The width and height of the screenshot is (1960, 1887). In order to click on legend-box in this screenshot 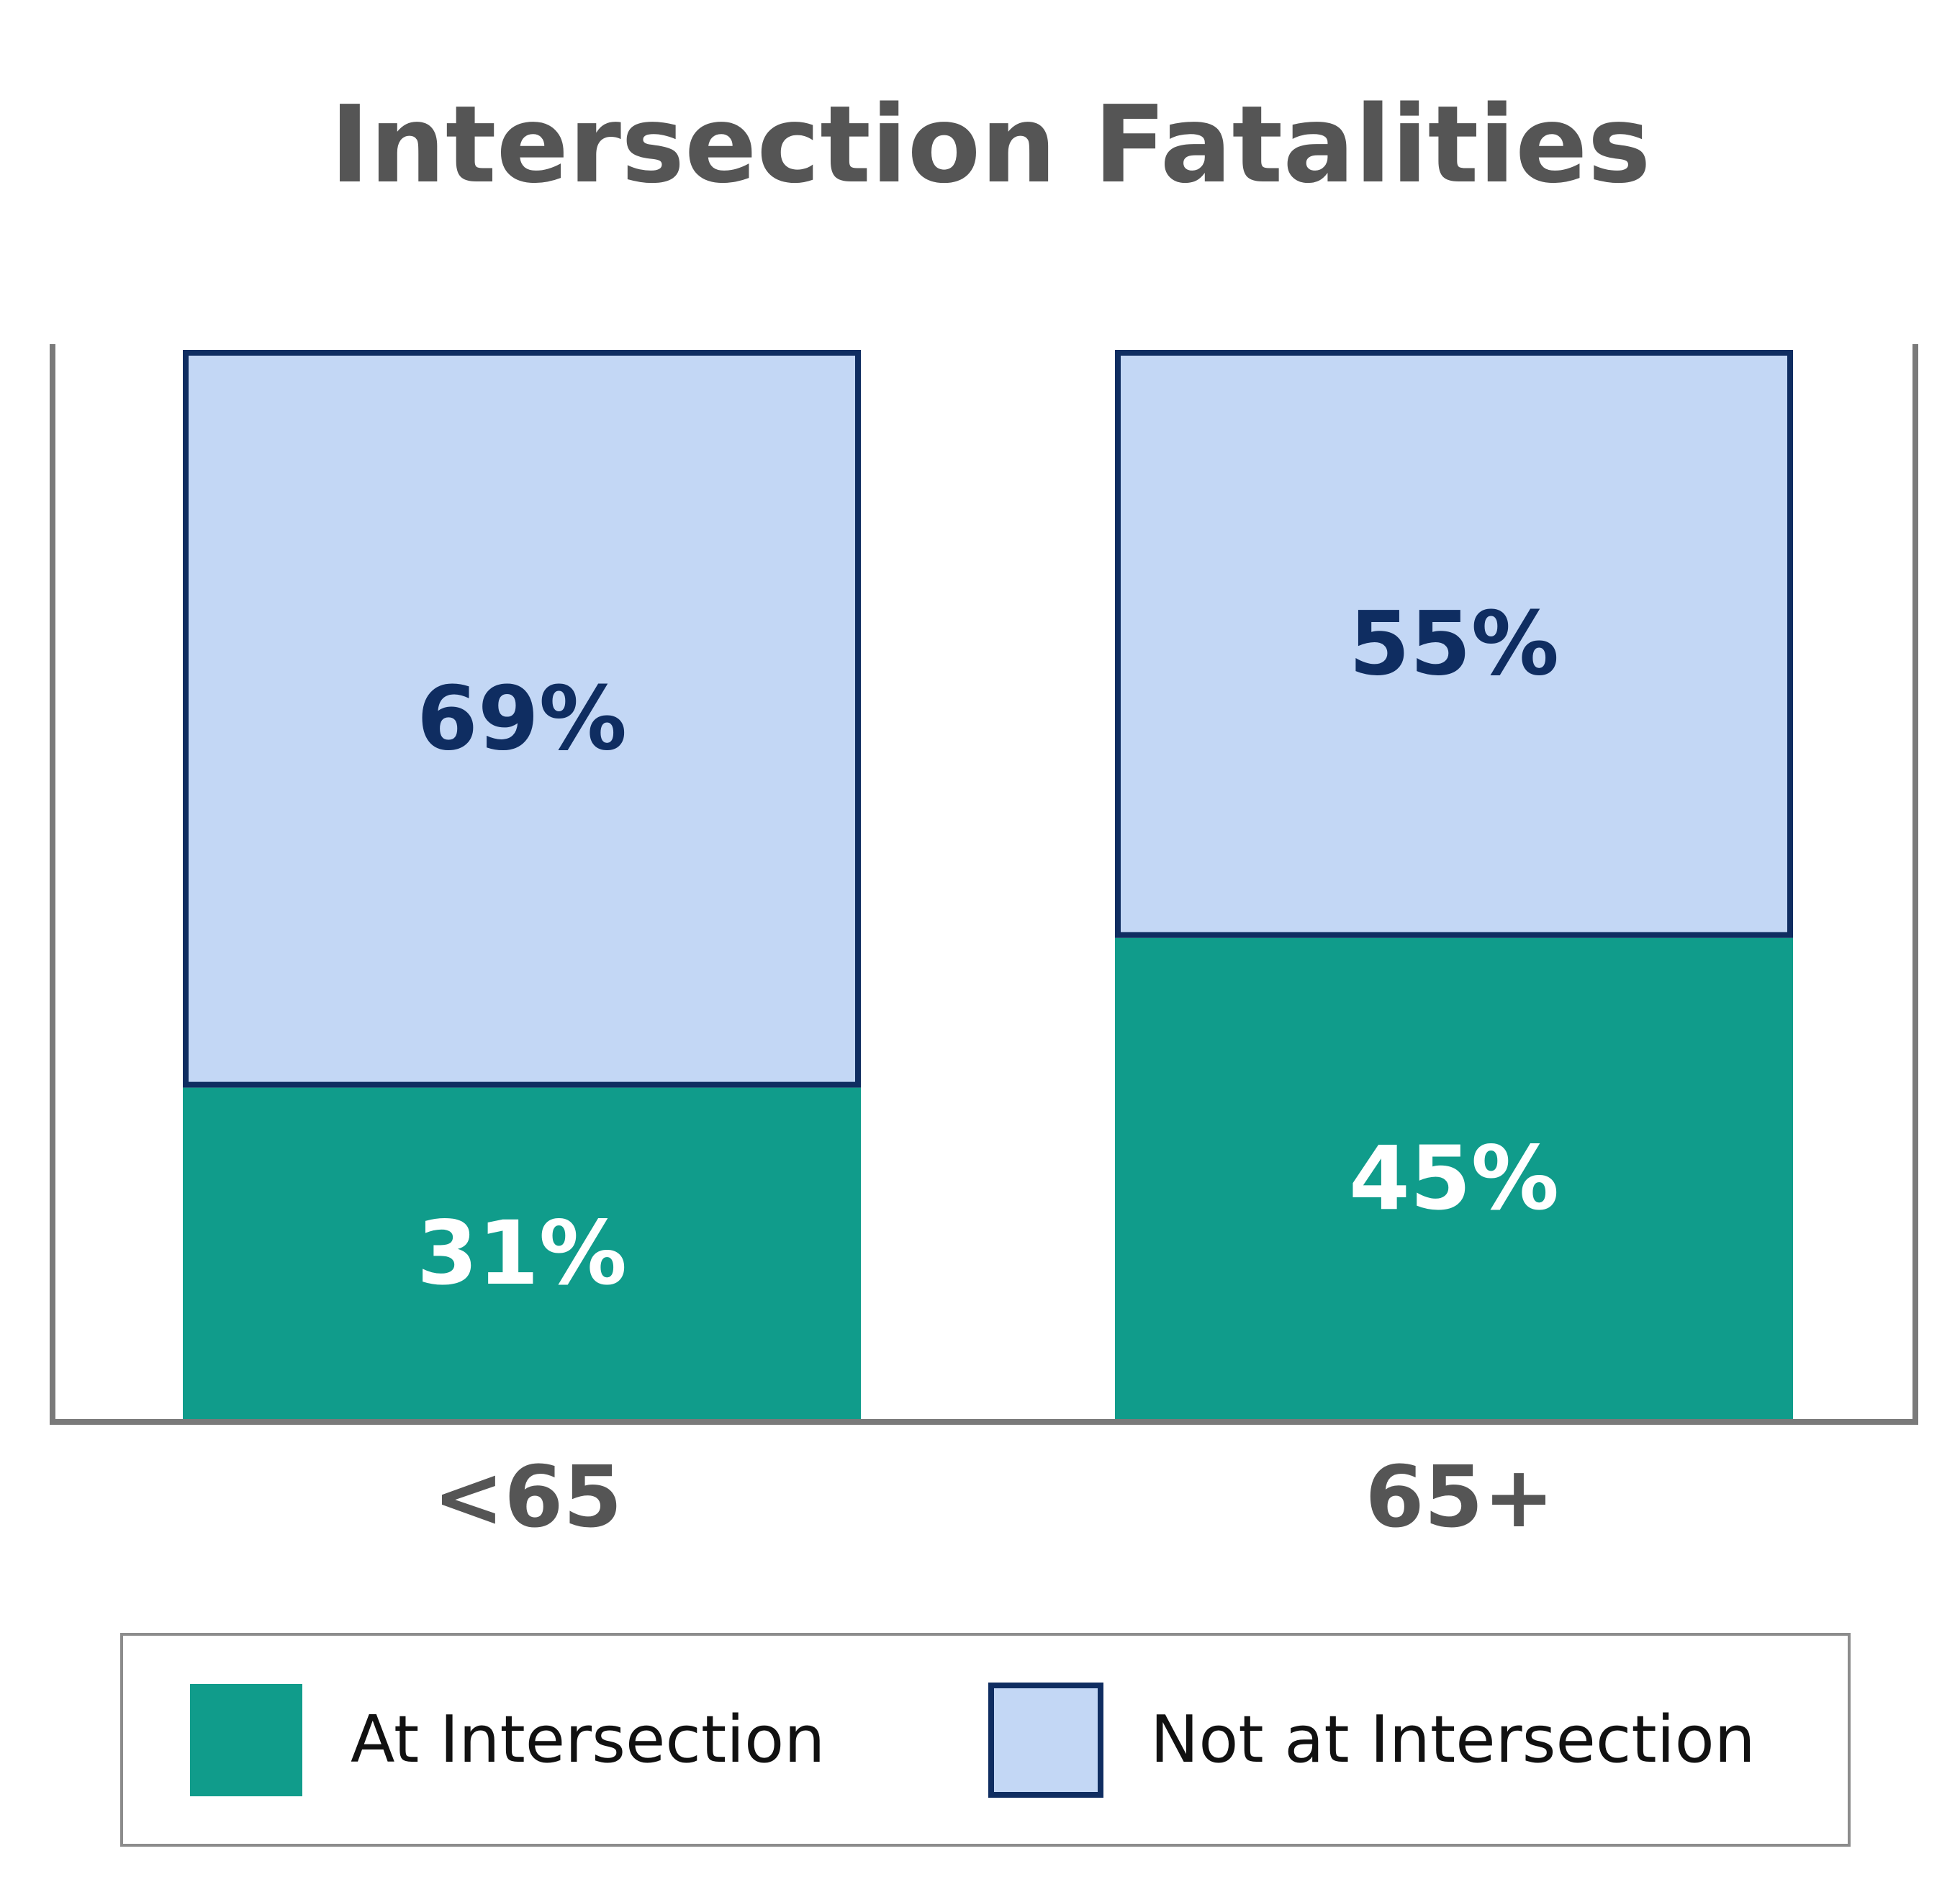, I will do `click(985, 1740)`.